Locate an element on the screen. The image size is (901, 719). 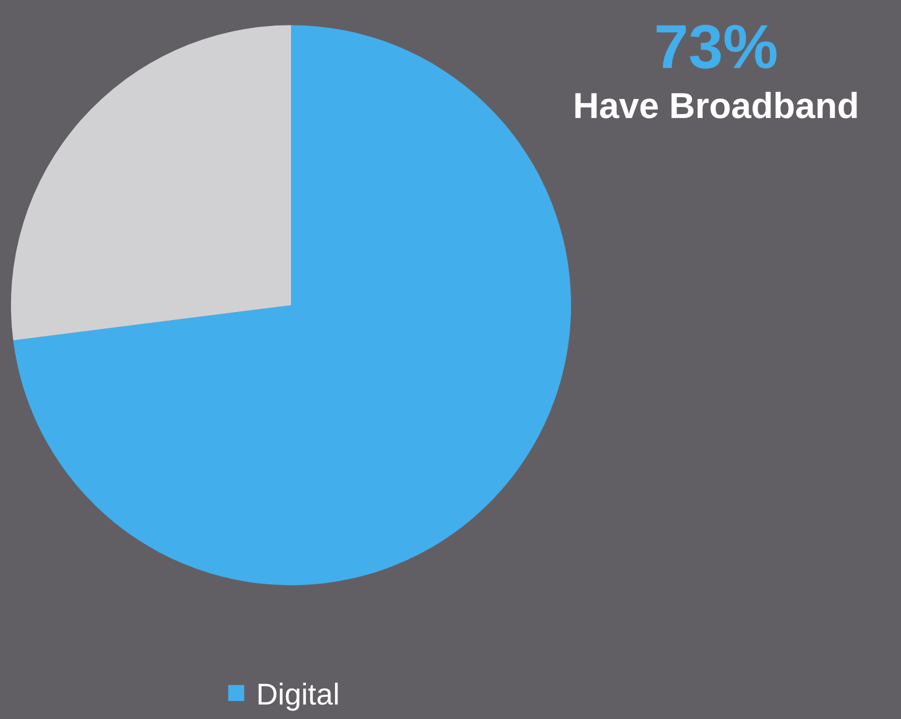
text: 73% is located at coordinates (716, 47).